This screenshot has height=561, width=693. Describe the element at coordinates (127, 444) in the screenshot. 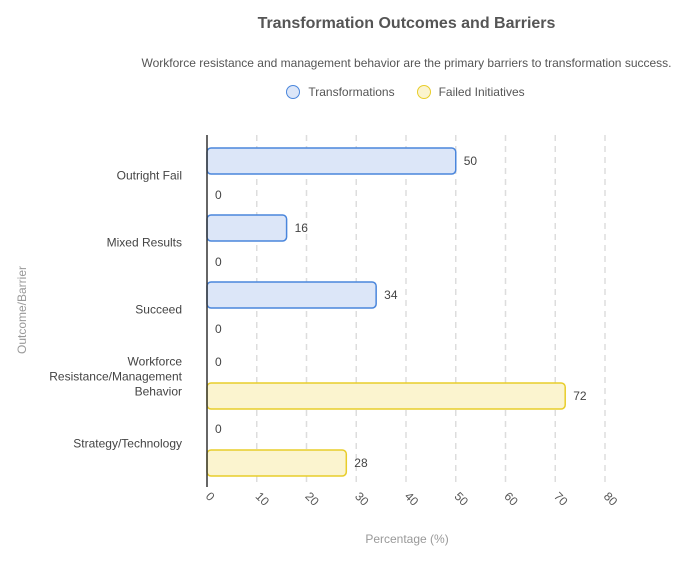

I see `category-label: Strategy/Technology` at that location.